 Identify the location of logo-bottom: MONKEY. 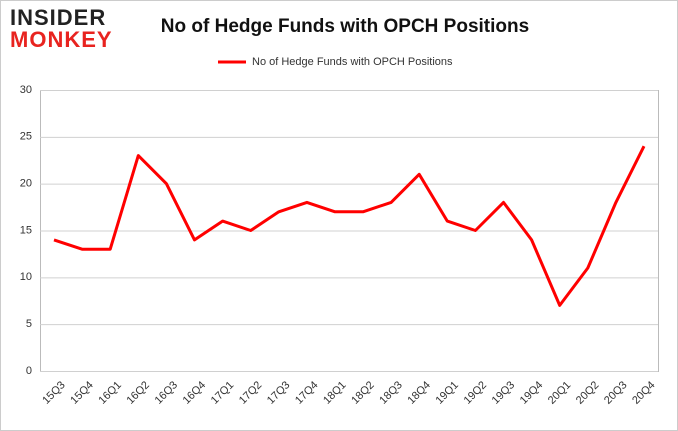
(61, 39).